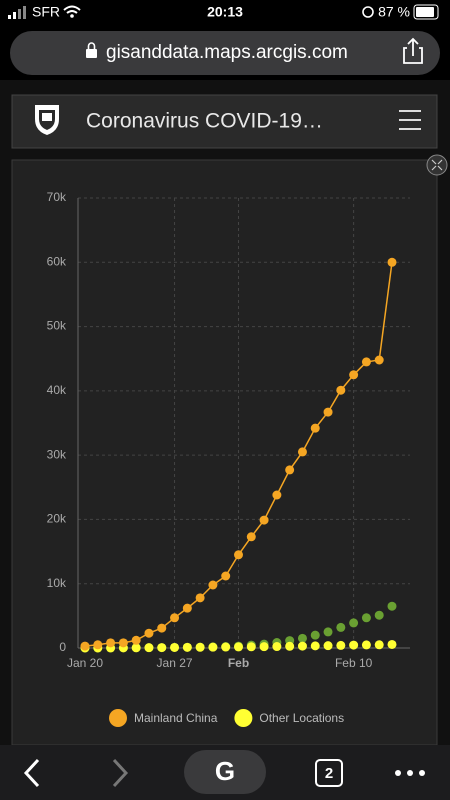 This screenshot has height=800, width=450. I want to click on url-bar, so click(225, 53).